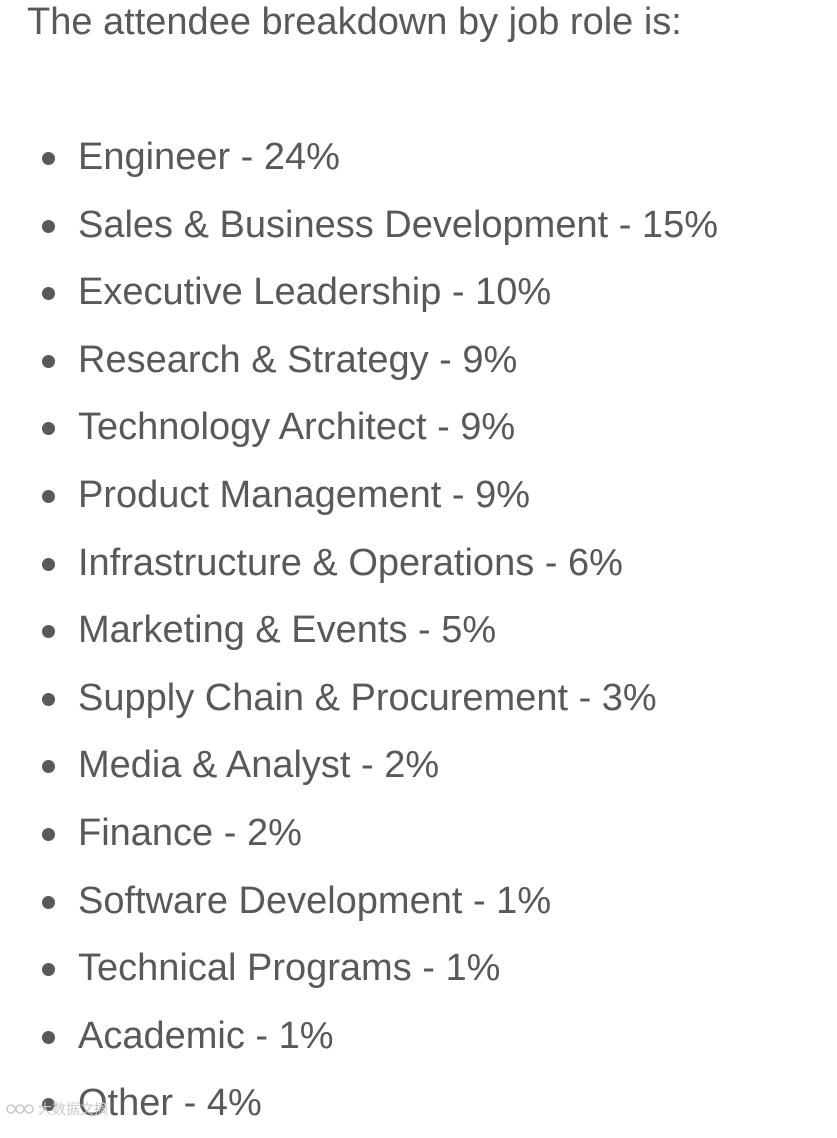 The image size is (837, 1138). What do you see at coordinates (350, 562) in the screenshot?
I see `role-label: Infrastructure & Operations - 6%` at bounding box center [350, 562].